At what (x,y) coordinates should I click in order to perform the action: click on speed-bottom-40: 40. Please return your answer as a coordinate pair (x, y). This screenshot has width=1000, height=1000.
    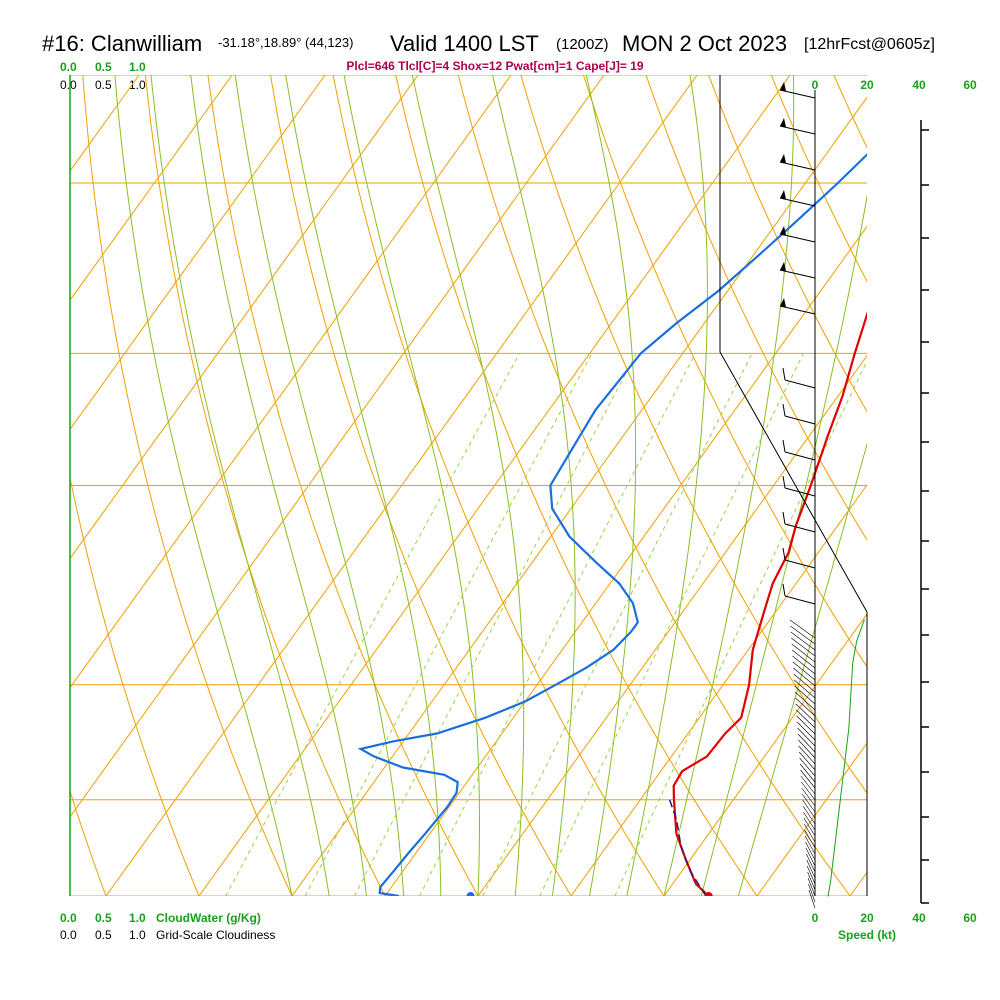
    Looking at the image, I should click on (919, 918).